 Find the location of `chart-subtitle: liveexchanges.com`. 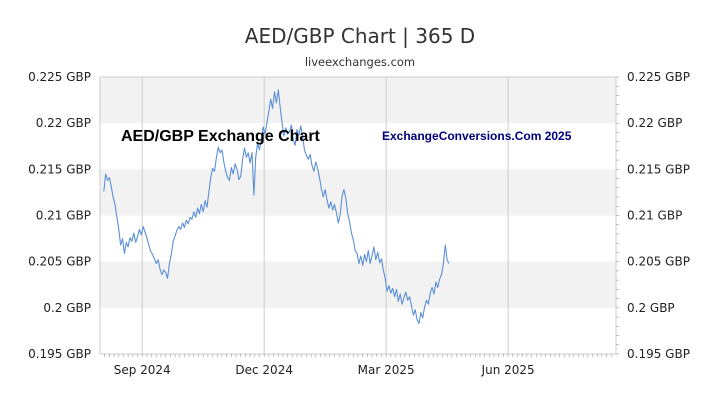

chart-subtitle: liveexchanges.com is located at coordinates (360, 62).